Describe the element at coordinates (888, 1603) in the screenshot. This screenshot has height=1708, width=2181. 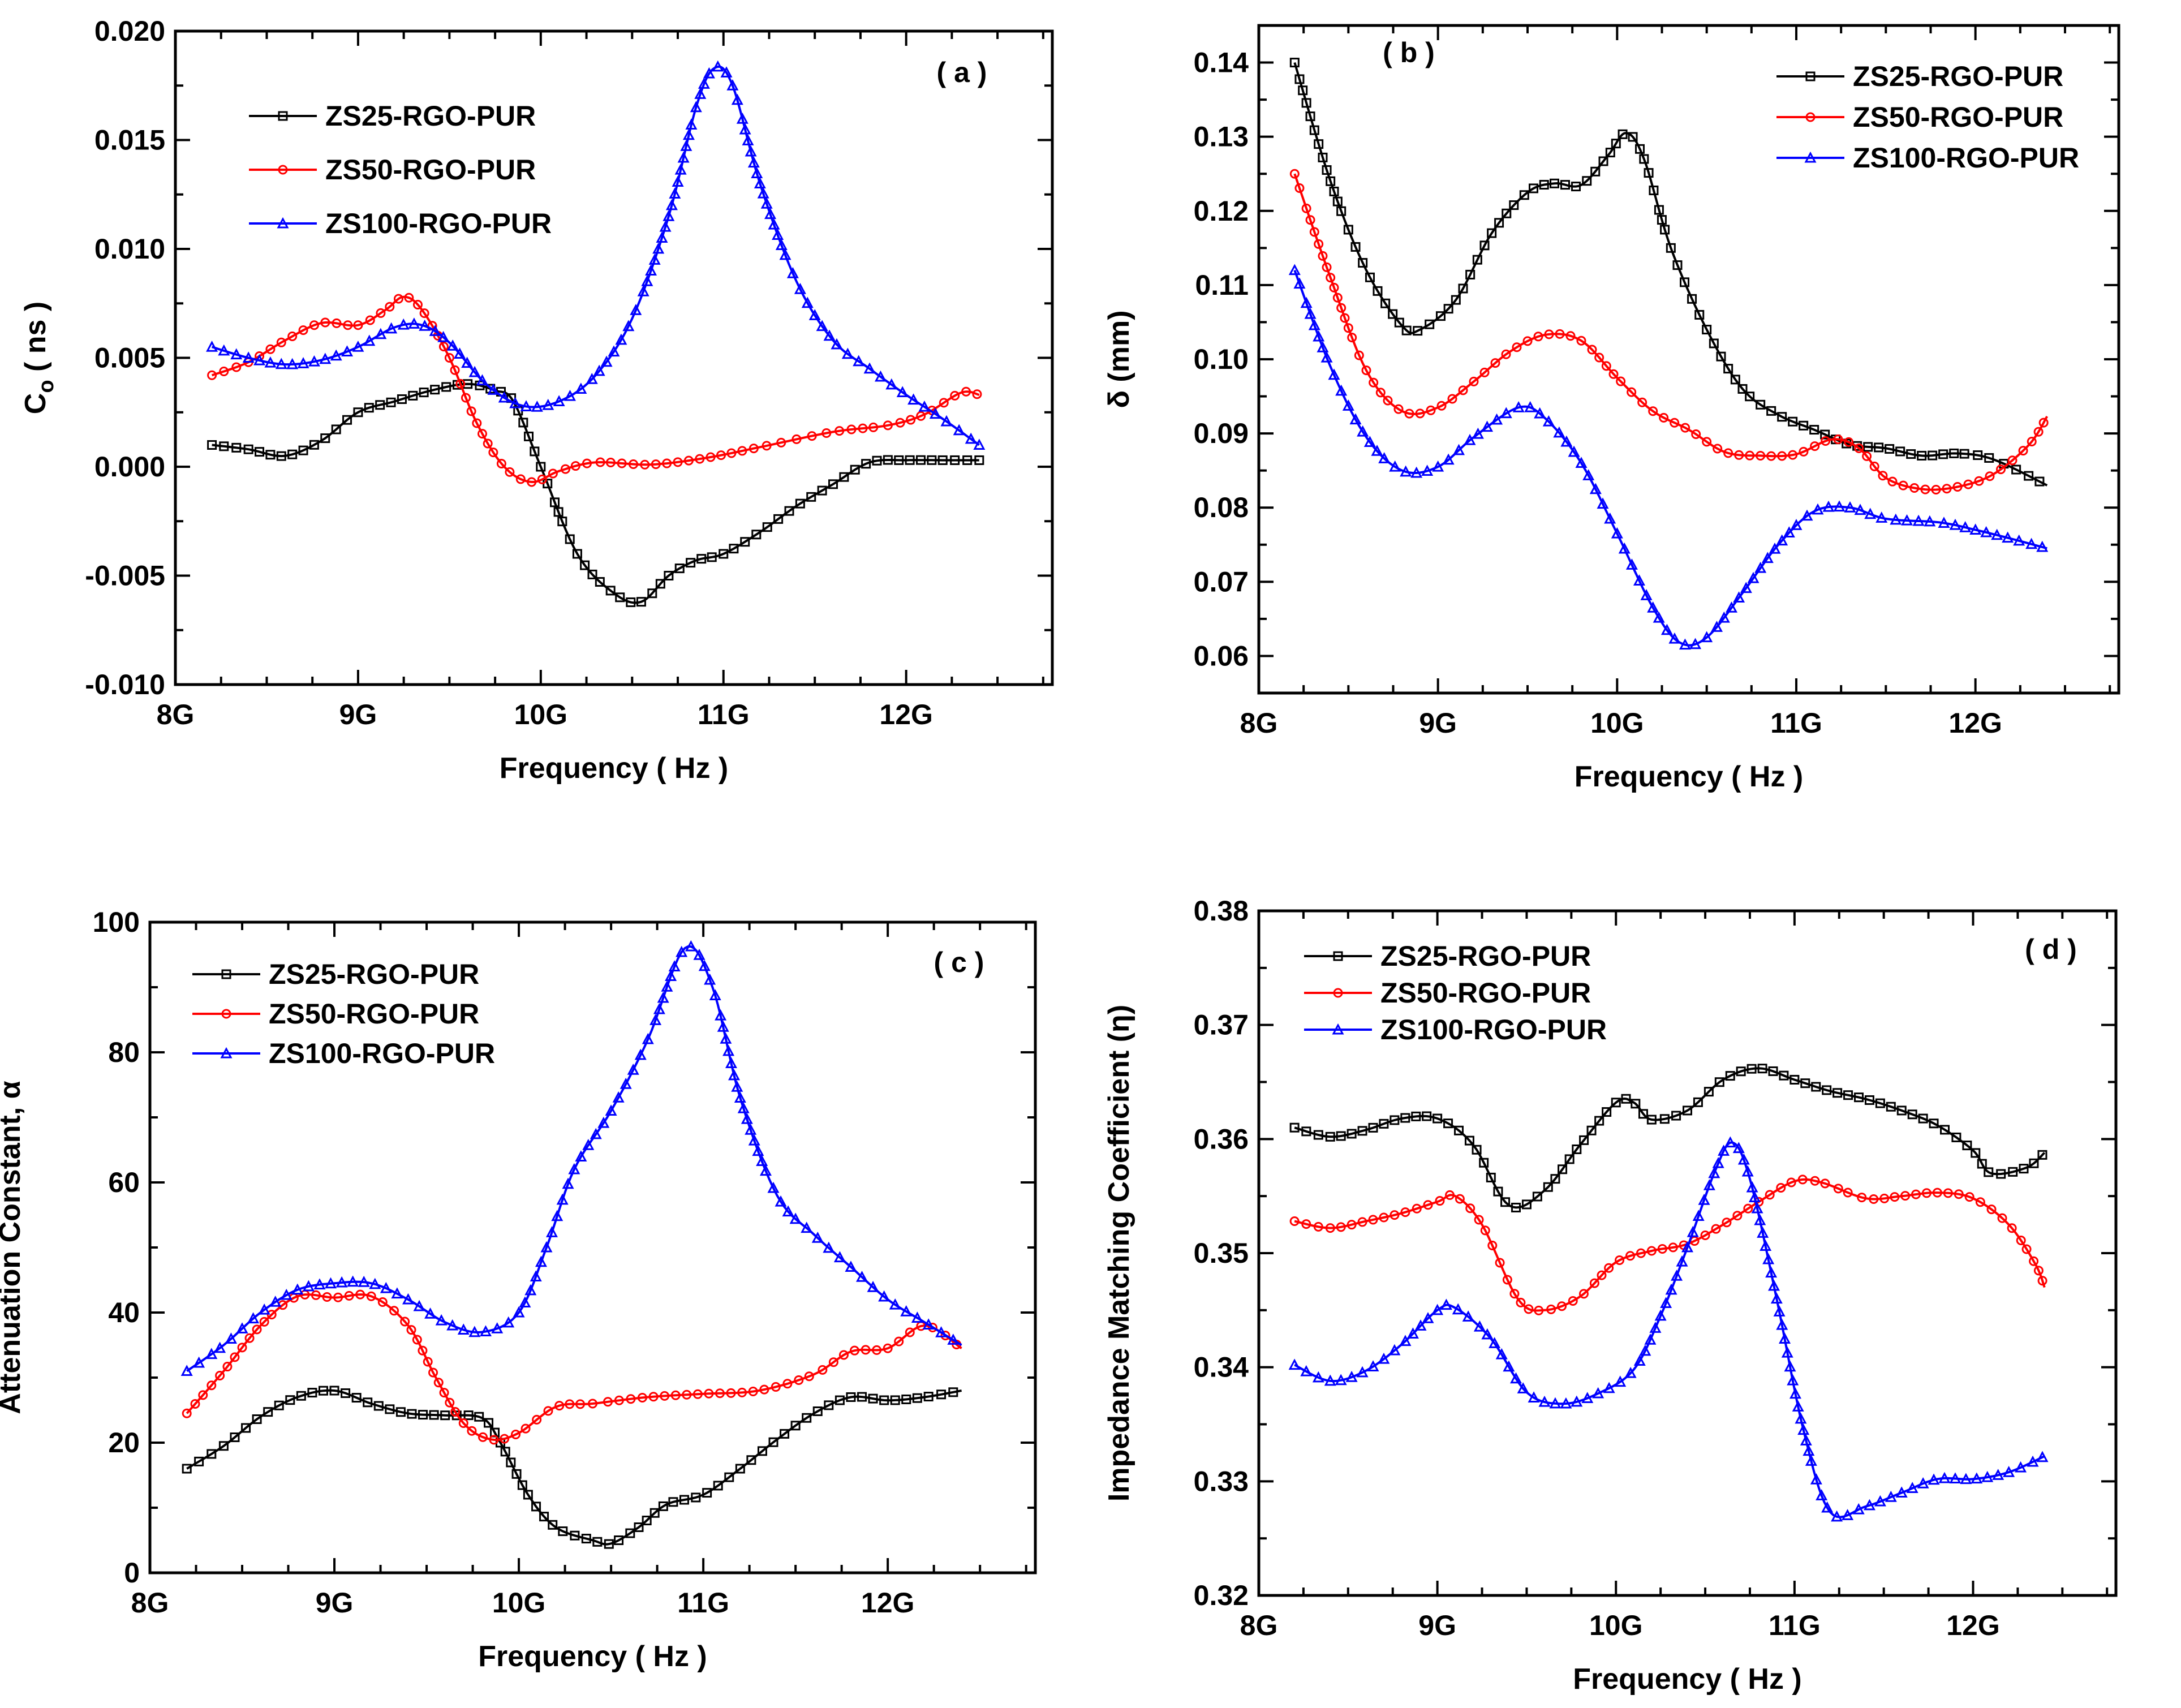
I see `x-tick-label: 12G` at that location.